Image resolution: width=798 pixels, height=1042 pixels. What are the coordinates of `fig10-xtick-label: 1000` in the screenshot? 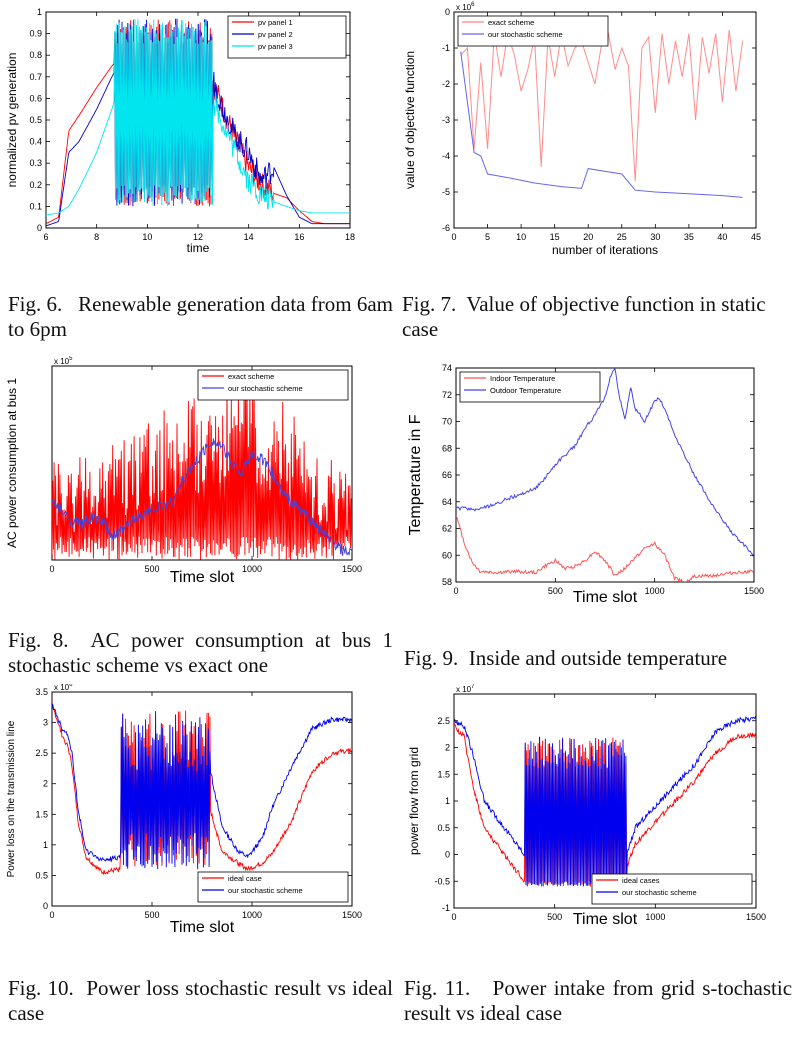 It's located at (252, 915).